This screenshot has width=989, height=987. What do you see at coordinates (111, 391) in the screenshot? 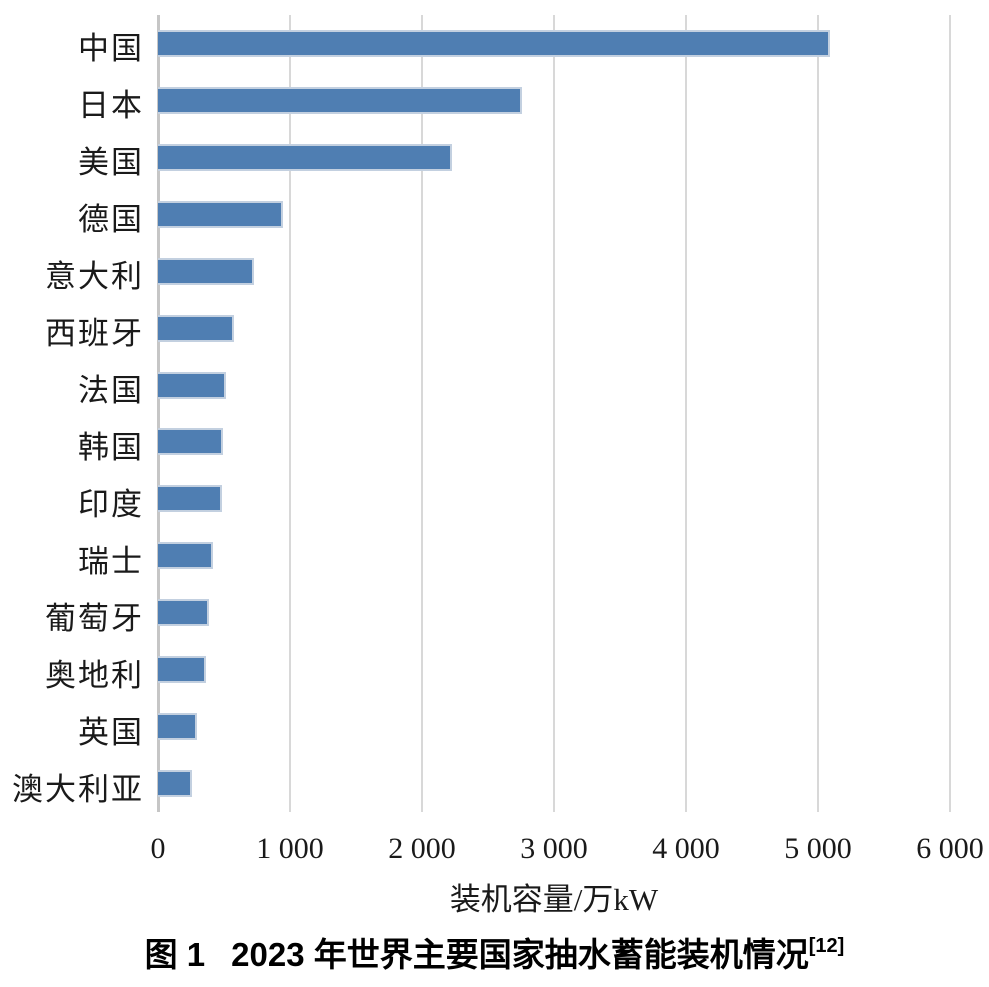
I see `category-label: 法国` at bounding box center [111, 391].